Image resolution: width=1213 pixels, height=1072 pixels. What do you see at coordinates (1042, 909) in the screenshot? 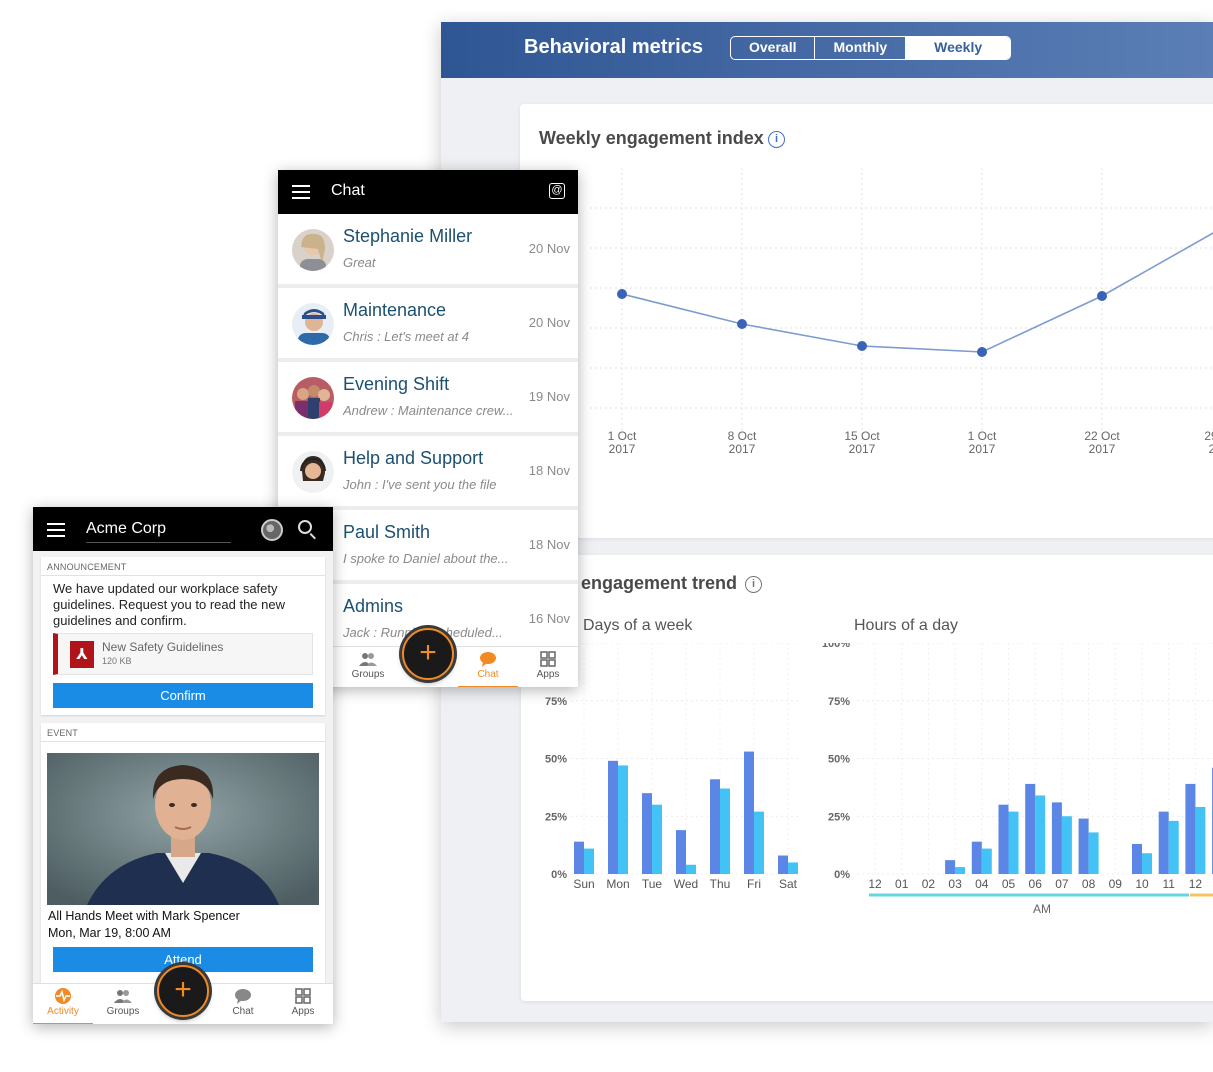
I see `am-label: AM` at bounding box center [1042, 909].